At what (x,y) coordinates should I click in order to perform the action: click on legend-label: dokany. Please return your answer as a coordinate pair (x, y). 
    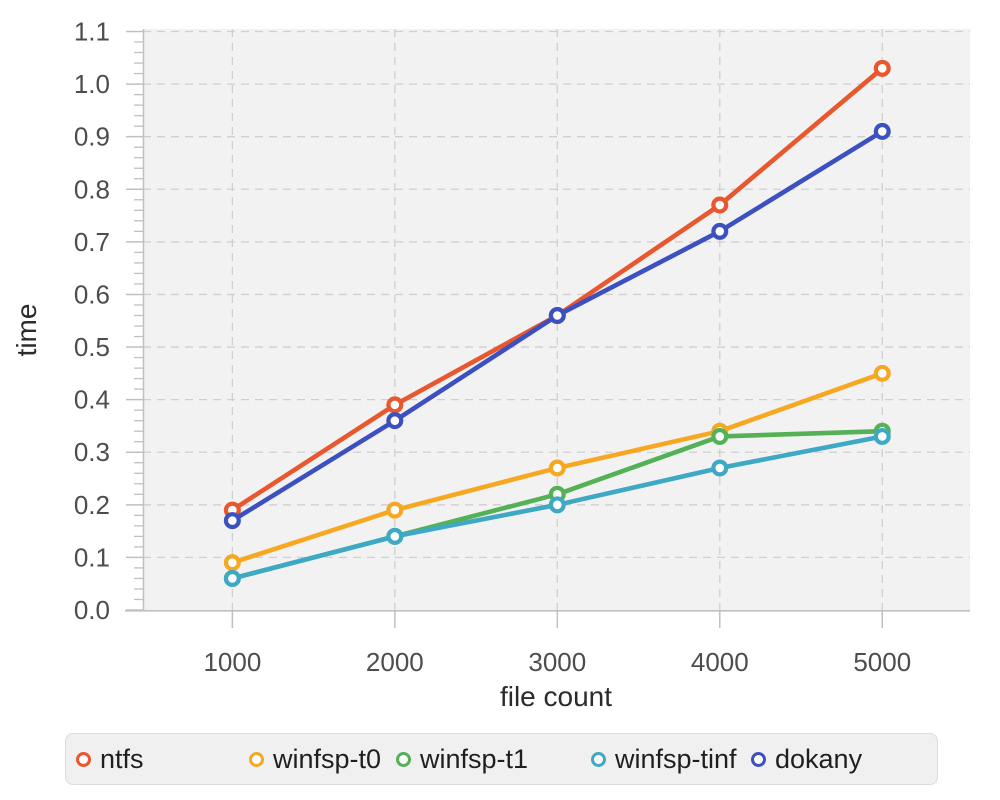
    Looking at the image, I should click on (819, 758).